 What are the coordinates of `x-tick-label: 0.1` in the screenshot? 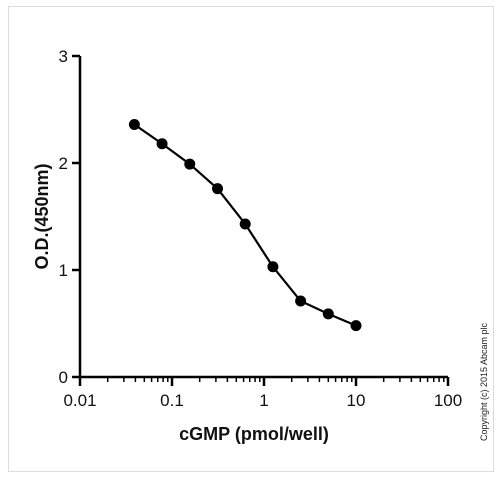 It's located at (172, 400).